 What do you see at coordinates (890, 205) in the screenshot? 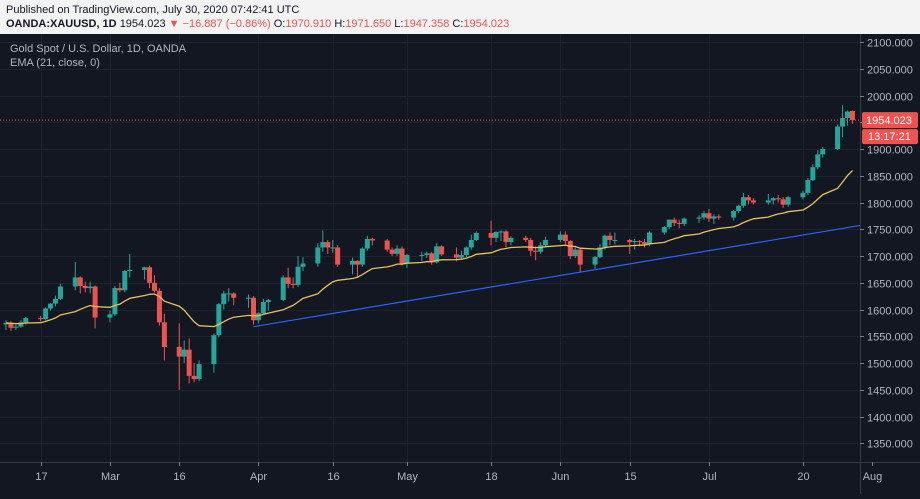
I see `price-tick-label: 1800.000` at bounding box center [890, 205].